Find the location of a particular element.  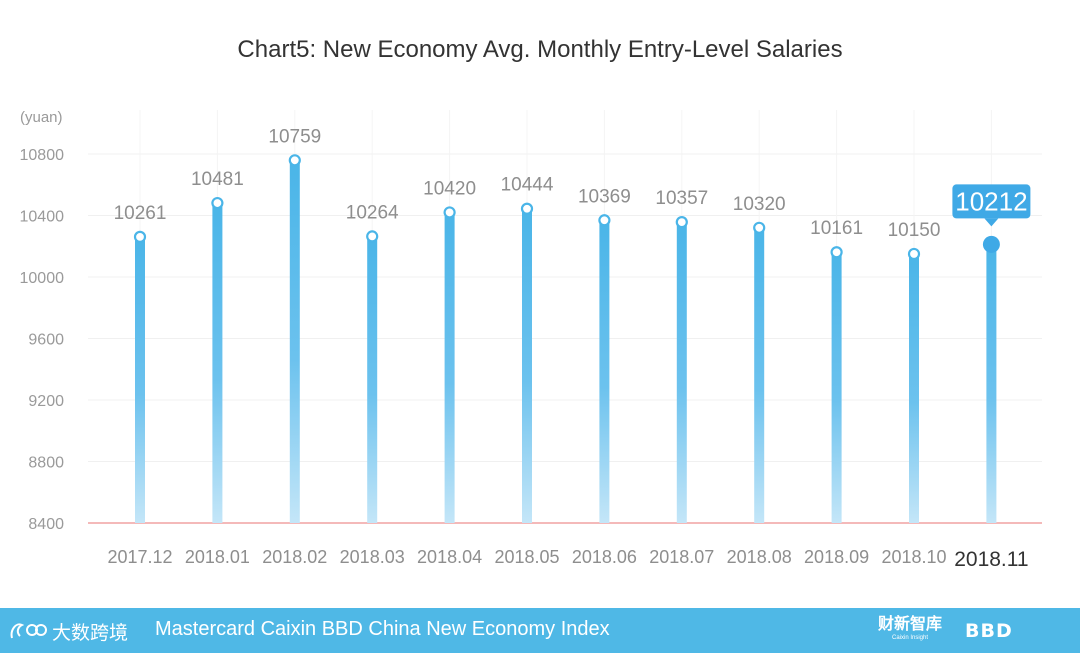

bar-2018.02 is located at coordinates (294, 341).